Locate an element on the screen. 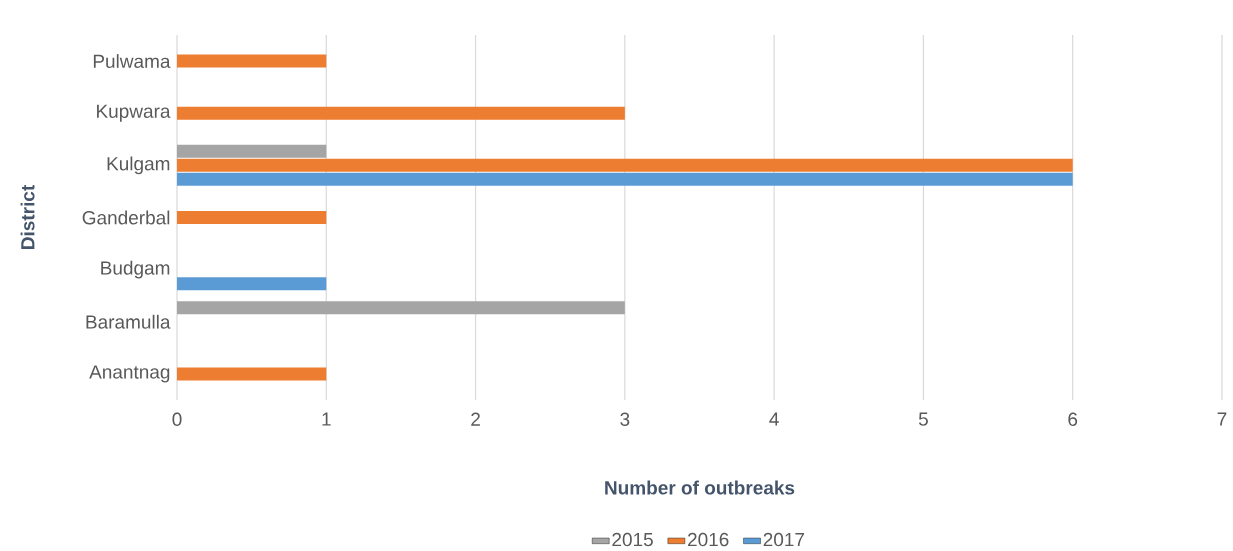 This screenshot has width=1233, height=551. y-tick-label: Ganderbal is located at coordinates (126, 217).